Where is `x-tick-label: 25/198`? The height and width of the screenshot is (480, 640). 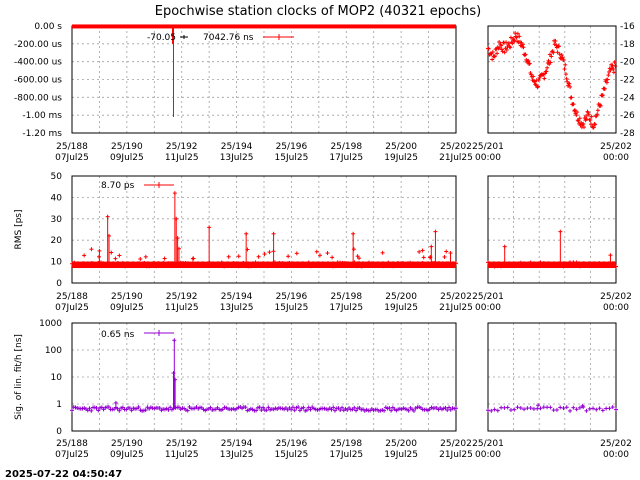 x-tick-label: 25/198 is located at coordinates (346, 147).